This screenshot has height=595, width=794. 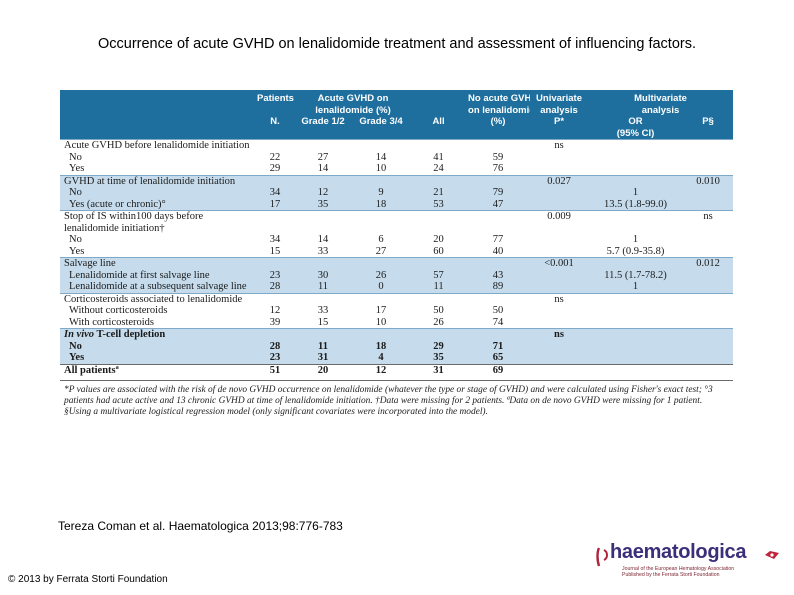 What do you see at coordinates (114, 228) in the screenshot?
I see `table-row: lenalidomide initiation†` at bounding box center [114, 228].